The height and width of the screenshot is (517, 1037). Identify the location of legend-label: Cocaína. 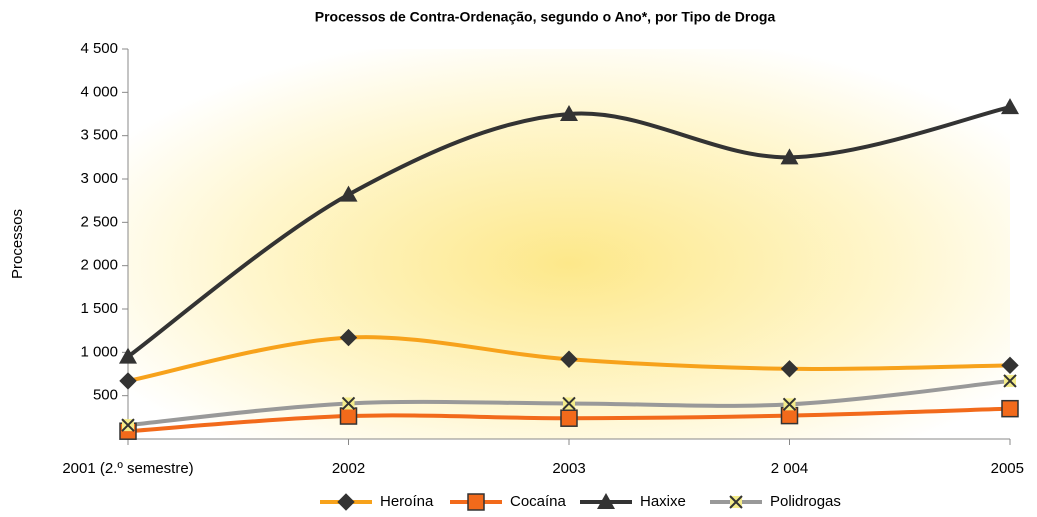
(538, 501).